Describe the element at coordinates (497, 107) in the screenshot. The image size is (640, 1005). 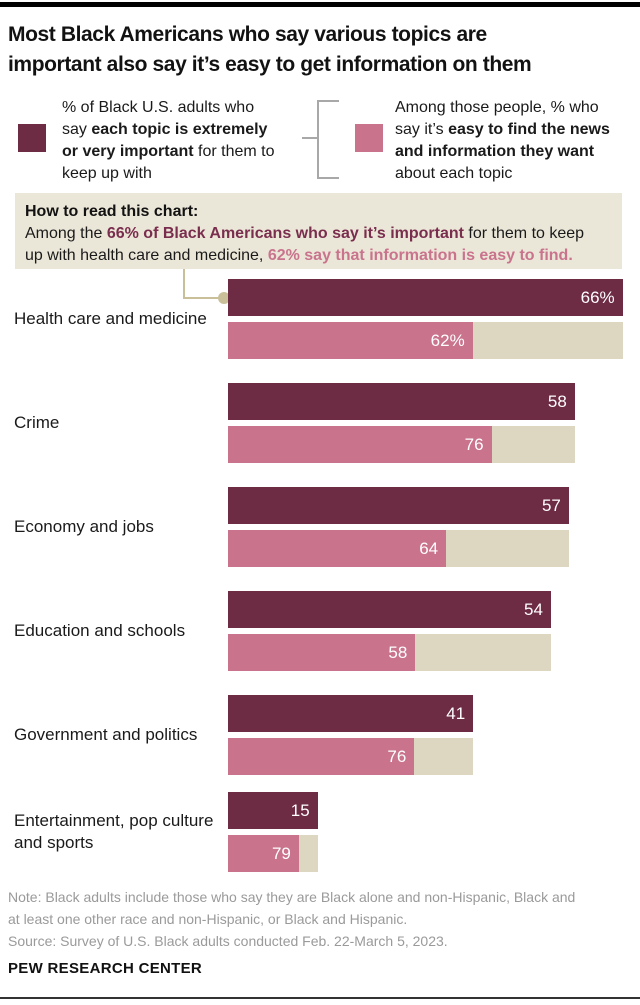
I see `text-segment: Among those people, % who` at that location.